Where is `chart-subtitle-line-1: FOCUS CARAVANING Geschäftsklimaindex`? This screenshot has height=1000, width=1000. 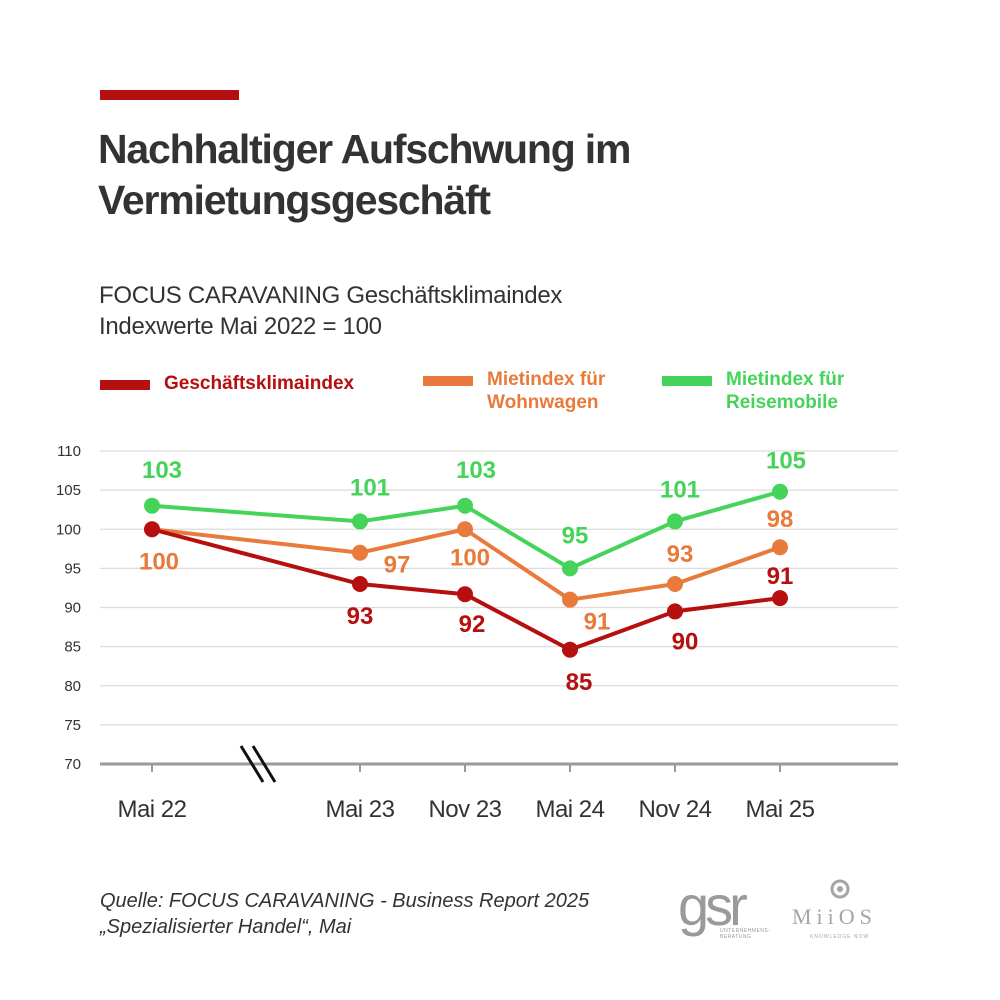 chart-subtitle-line-1: FOCUS CARAVANING Geschäftsklimaindex is located at coordinates (331, 295).